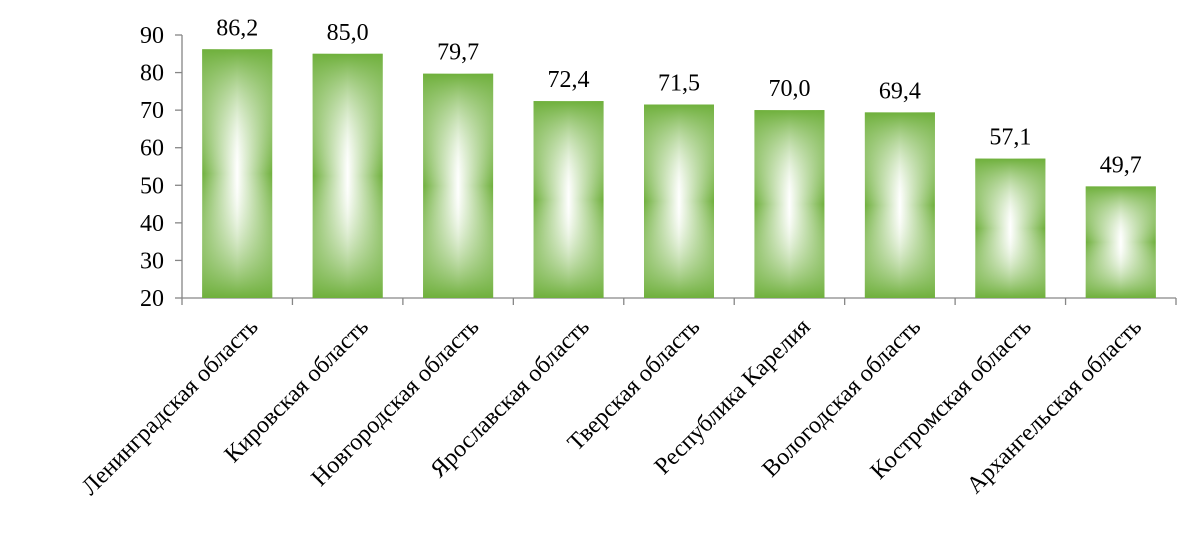  What do you see at coordinates (237, 28) in the screenshot?
I see `data-label: 86,2` at bounding box center [237, 28].